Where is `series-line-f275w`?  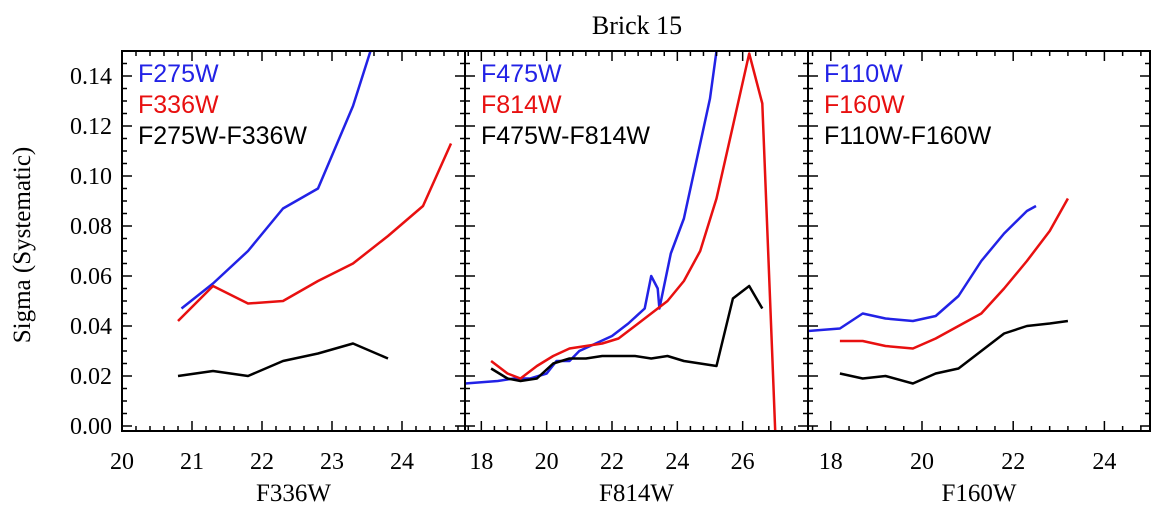 series-line-f275w is located at coordinates (276, 180).